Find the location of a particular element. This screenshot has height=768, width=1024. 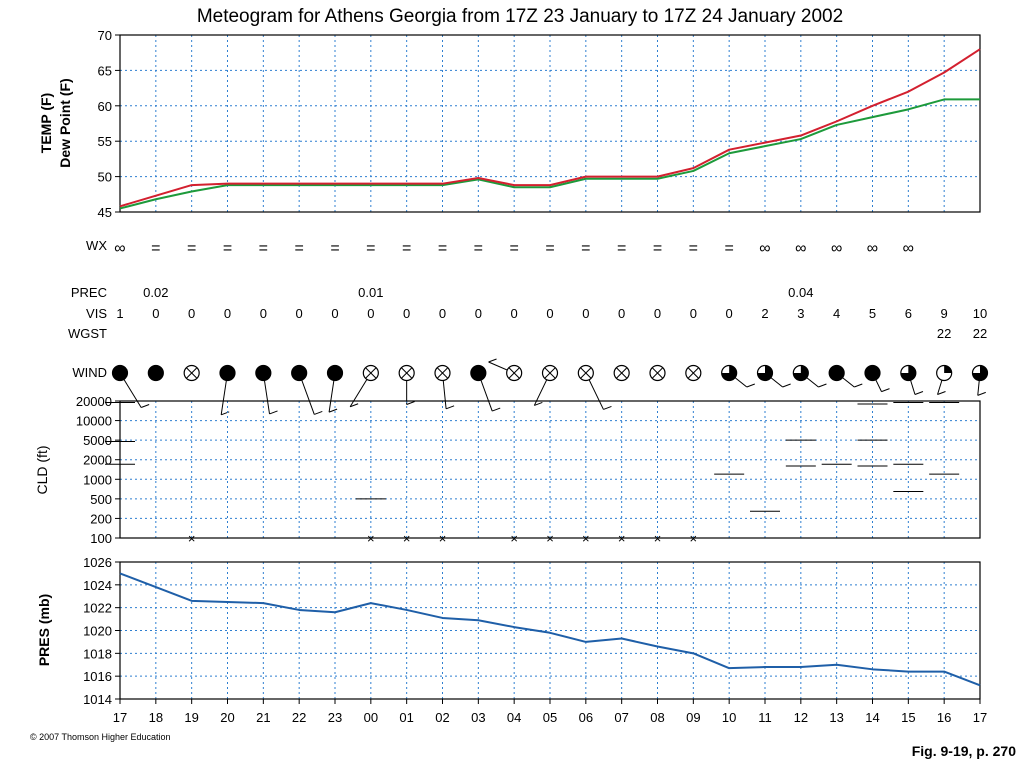

dewpoint-axis-label: Dew Point (F) is located at coordinates (65, 122).